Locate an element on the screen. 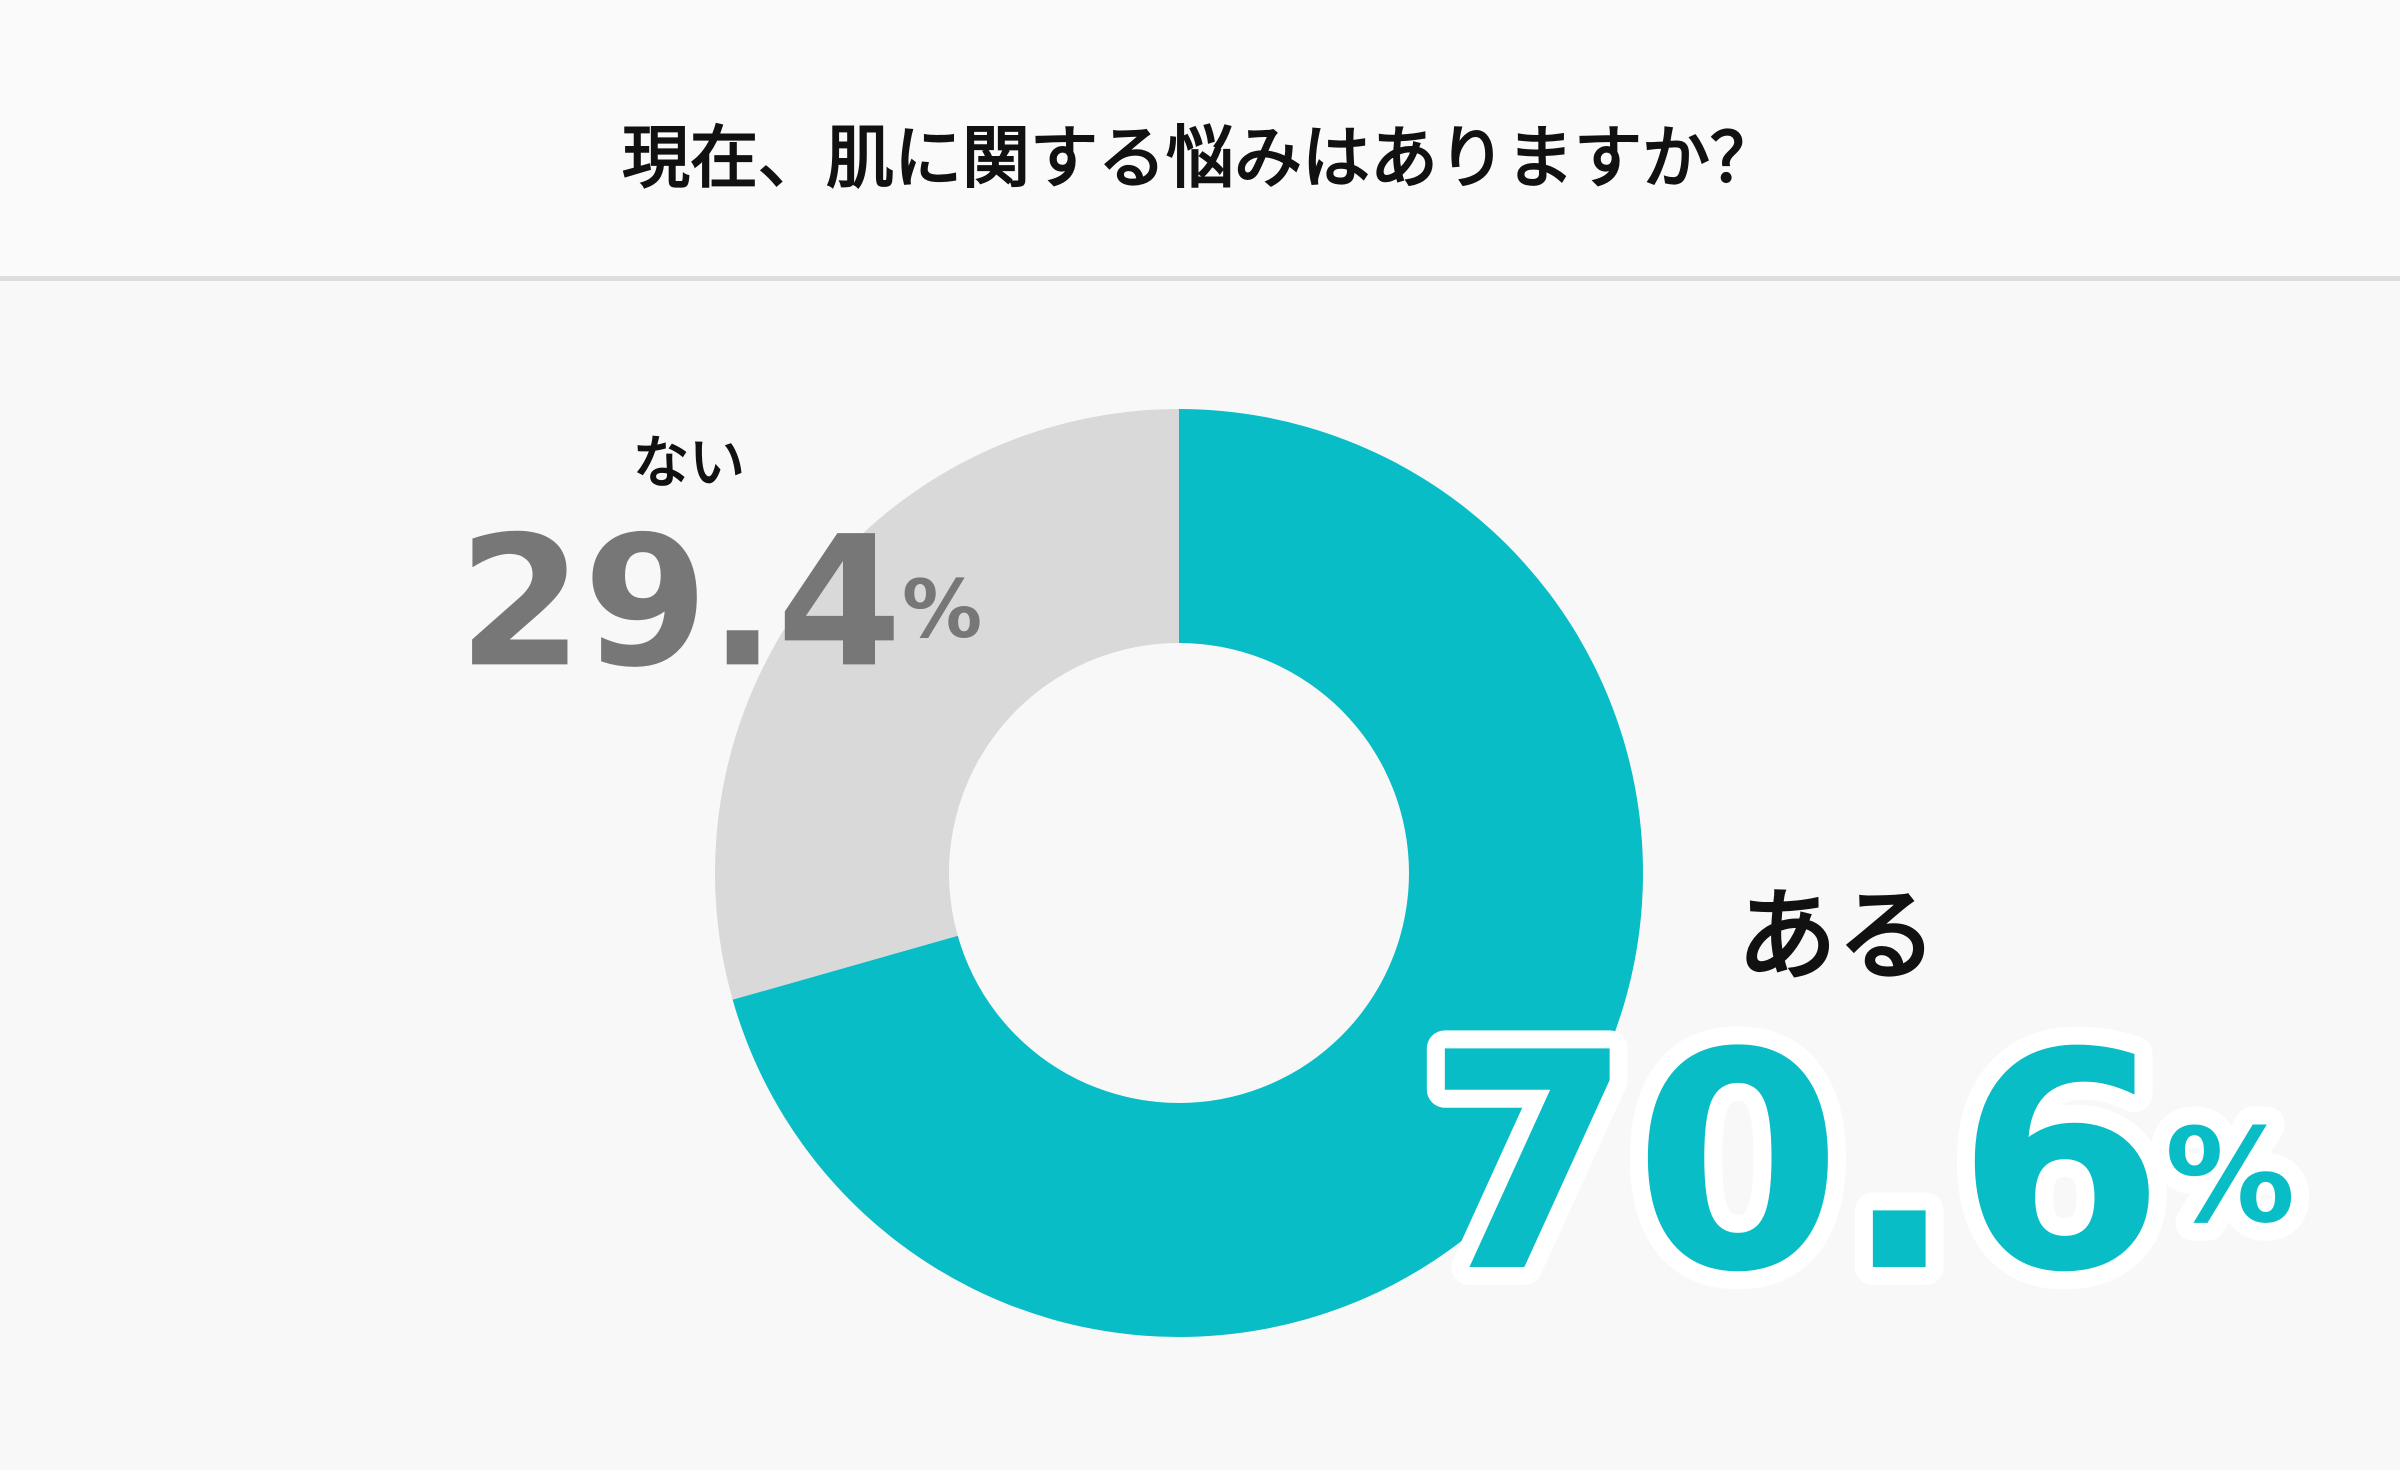 The image size is (2400, 1470). value-label: 70.6% is located at coordinates (1860, 1163).